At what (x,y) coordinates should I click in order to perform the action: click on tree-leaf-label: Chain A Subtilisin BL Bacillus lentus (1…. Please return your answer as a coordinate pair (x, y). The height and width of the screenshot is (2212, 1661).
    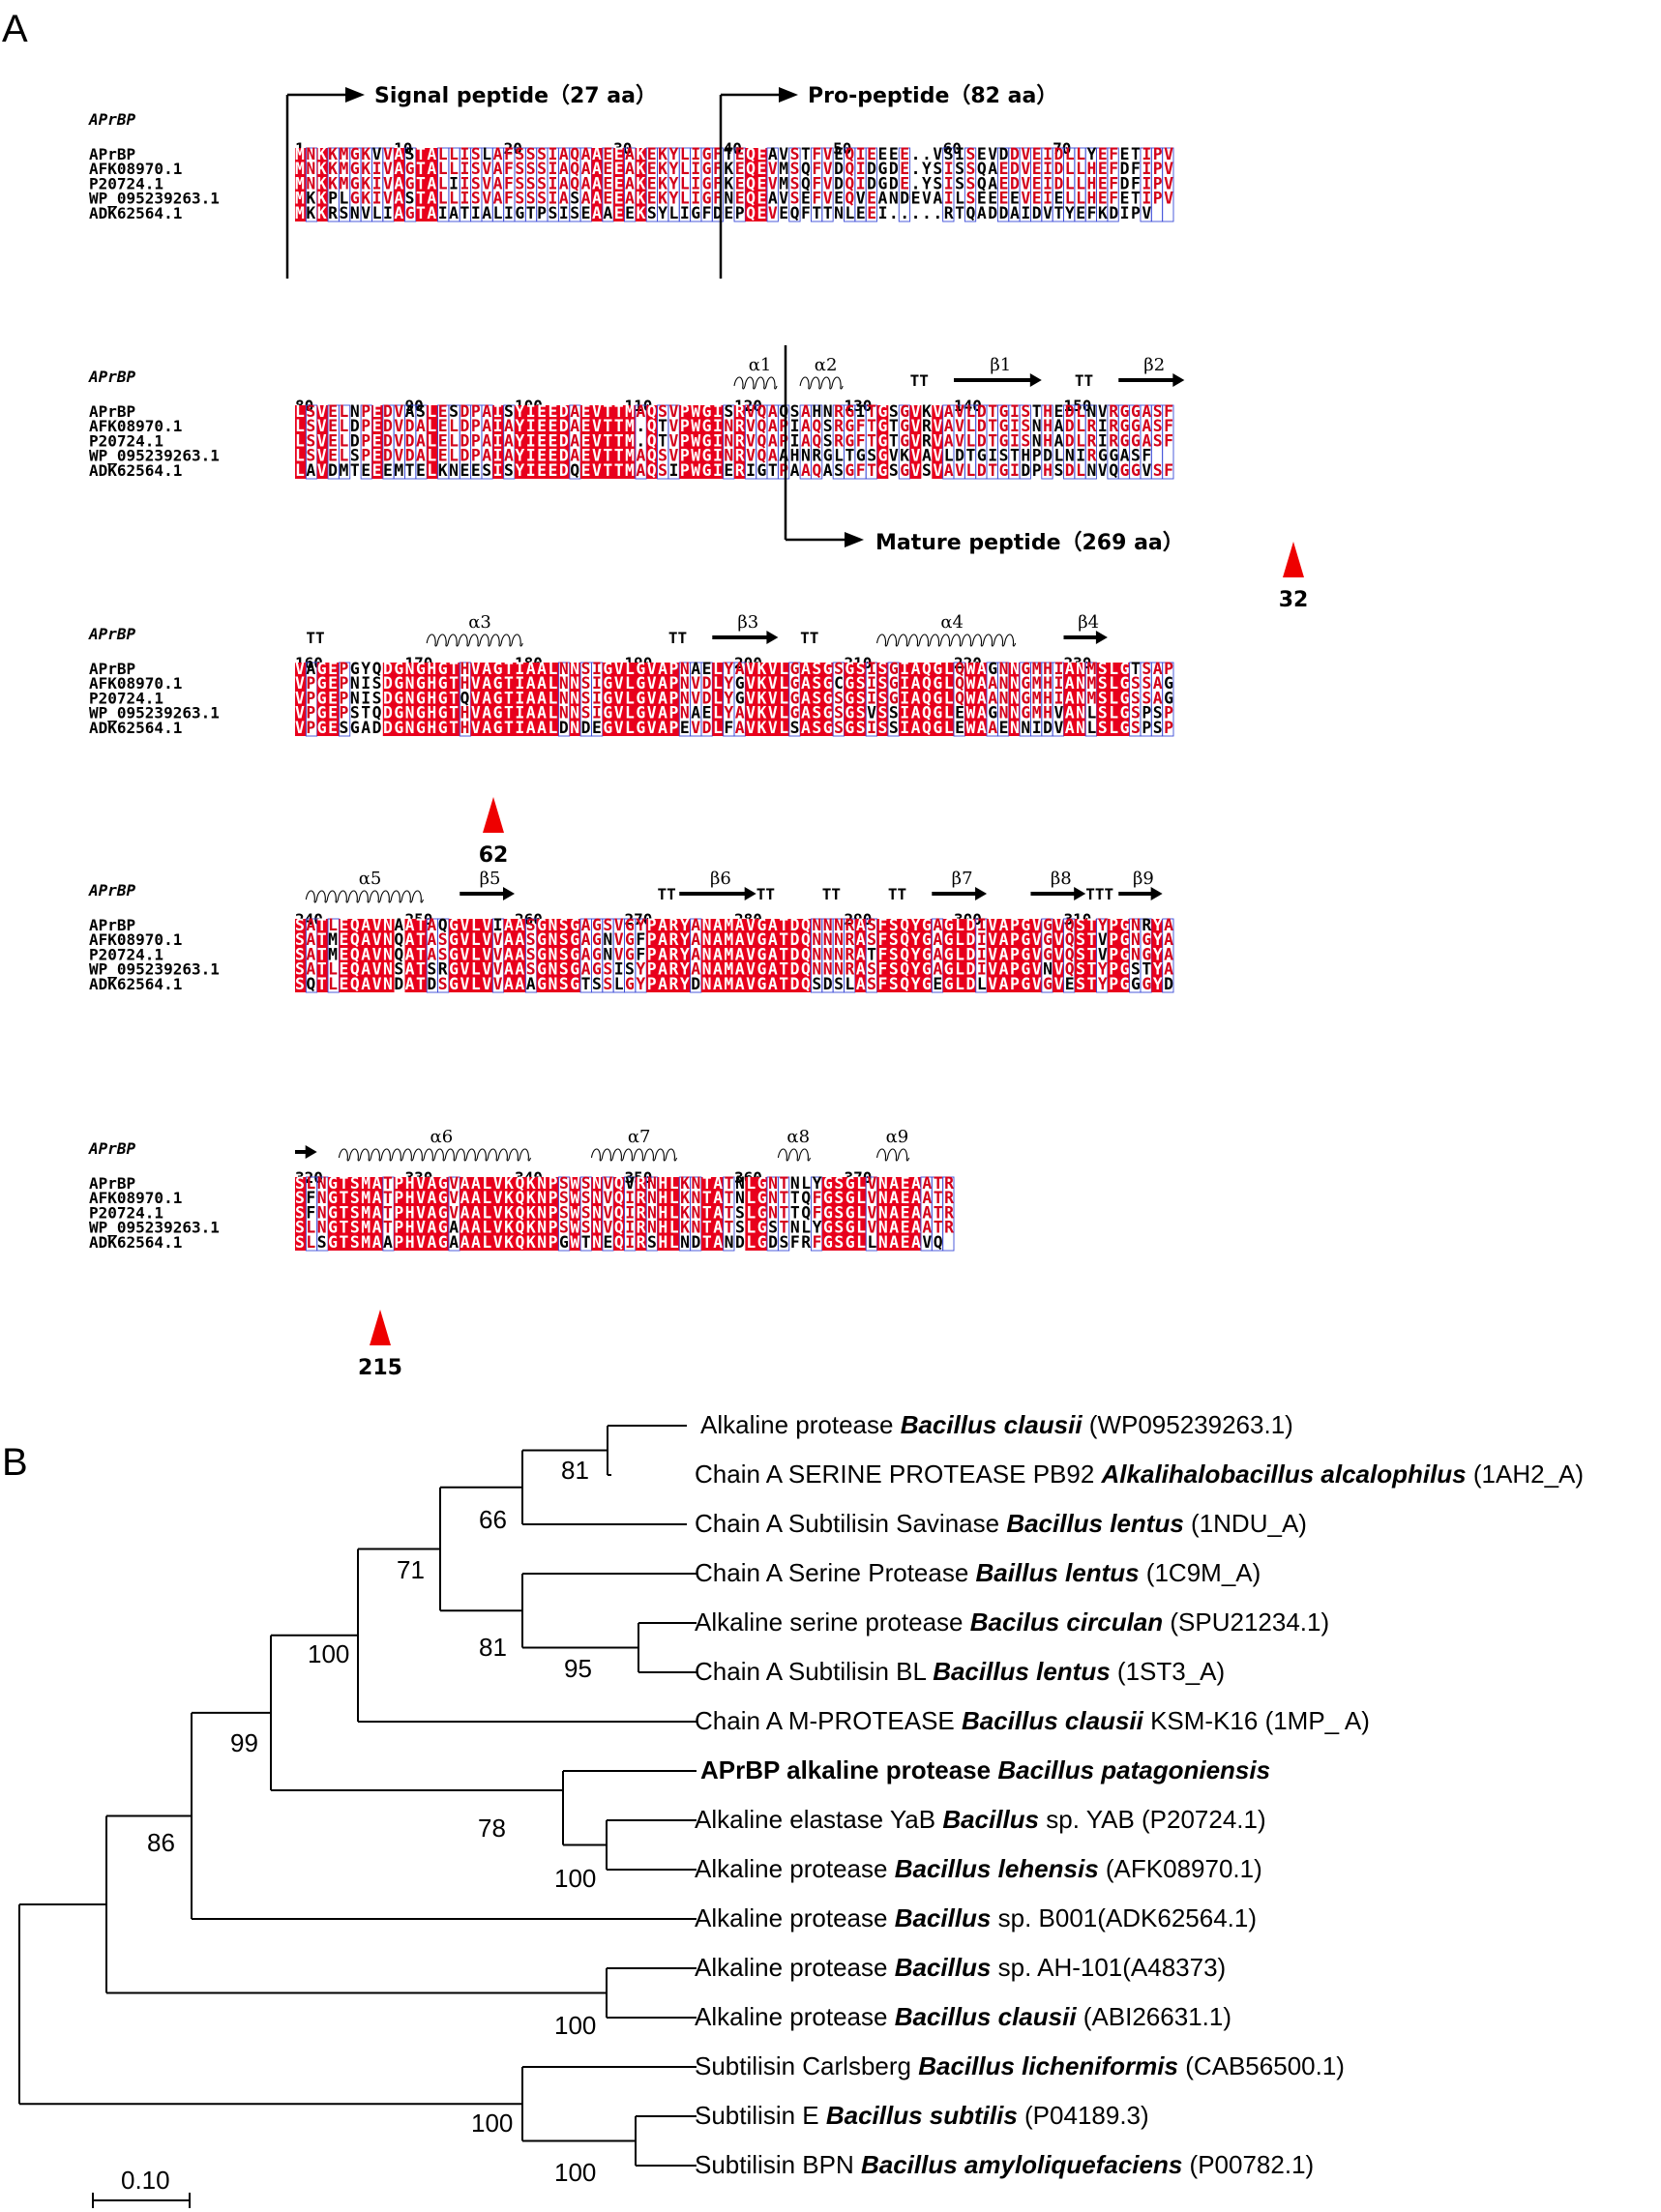
    Looking at the image, I should click on (960, 1672).